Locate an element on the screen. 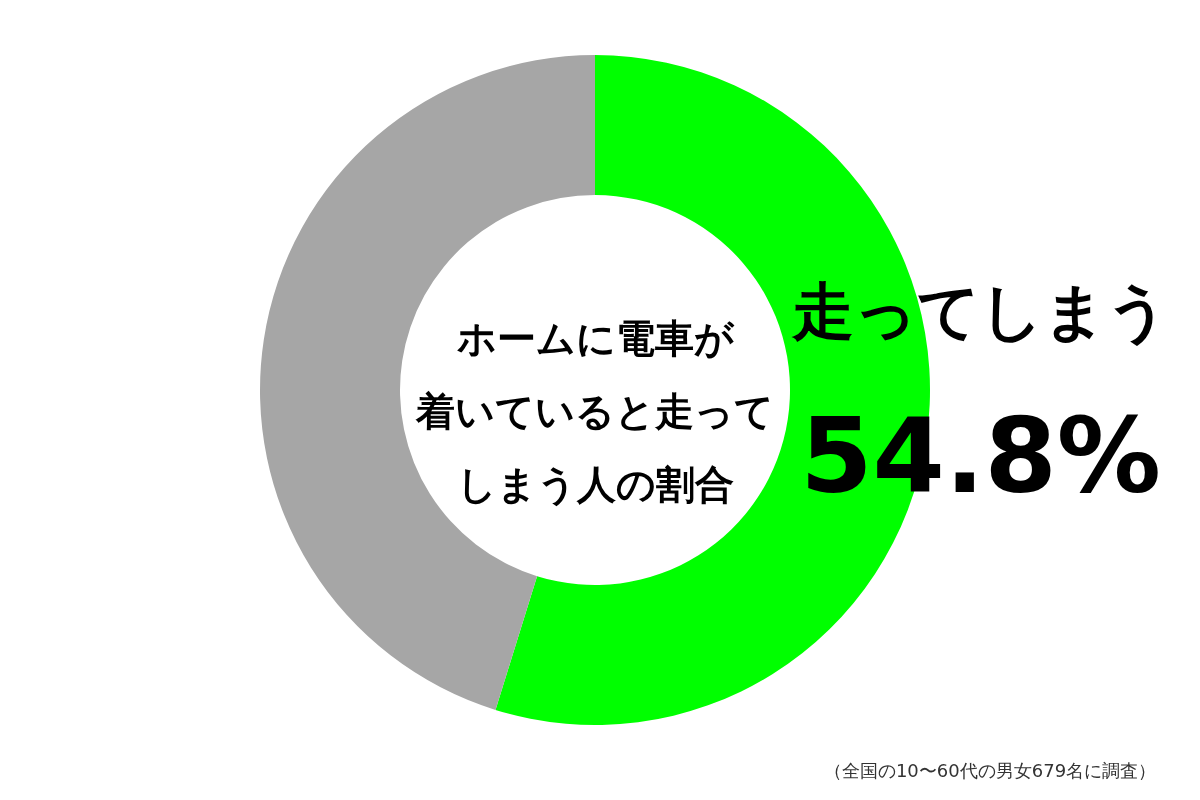 The width and height of the screenshot is (1200, 800). text: （全国の10〜60代の男女679名に調査） is located at coordinates (990, 770).